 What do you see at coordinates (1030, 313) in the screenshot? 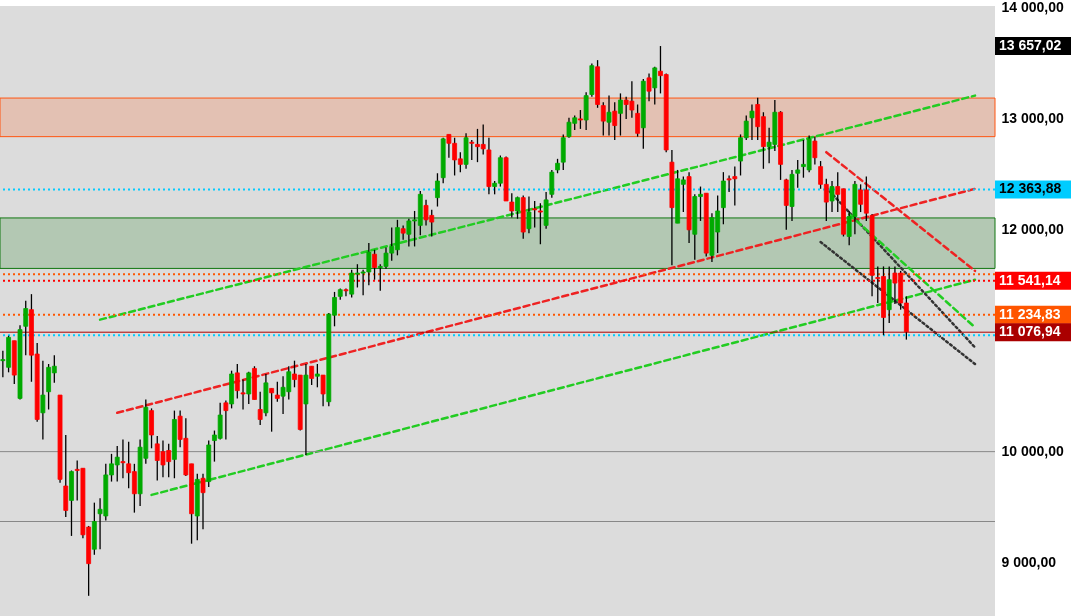
I see `ref-line-label: 11 234,83` at bounding box center [1030, 313].